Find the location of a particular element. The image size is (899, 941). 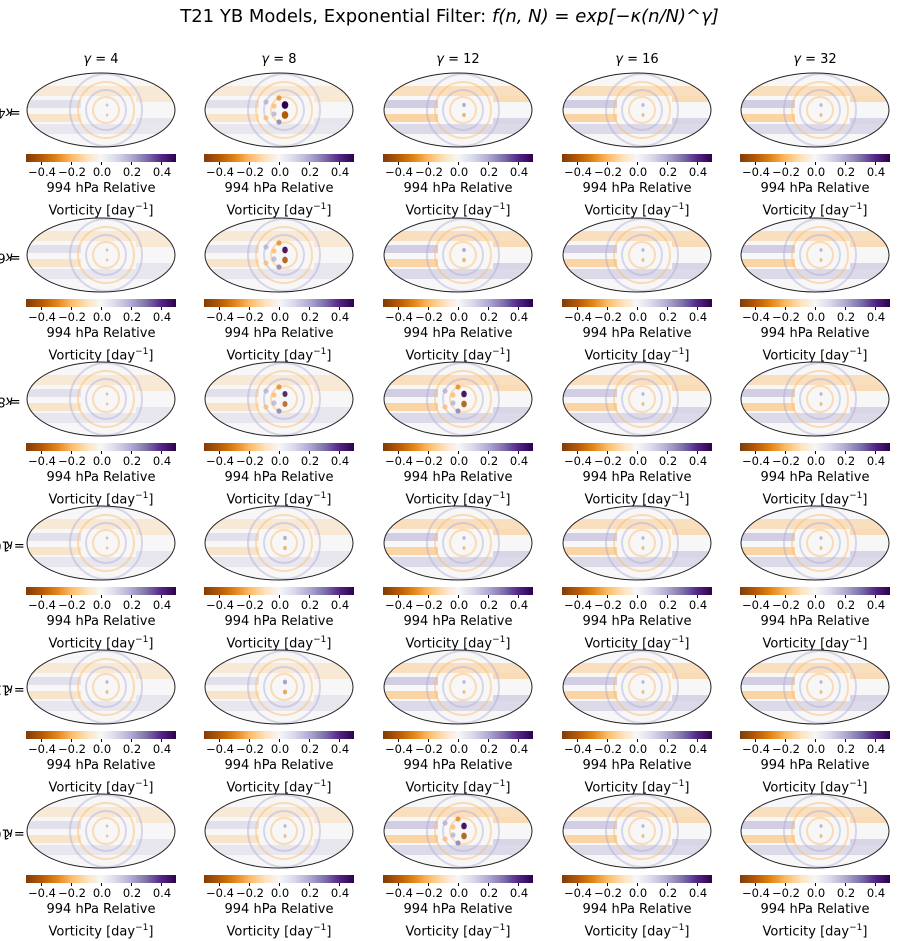

map-background is located at coordinates (458, 110).